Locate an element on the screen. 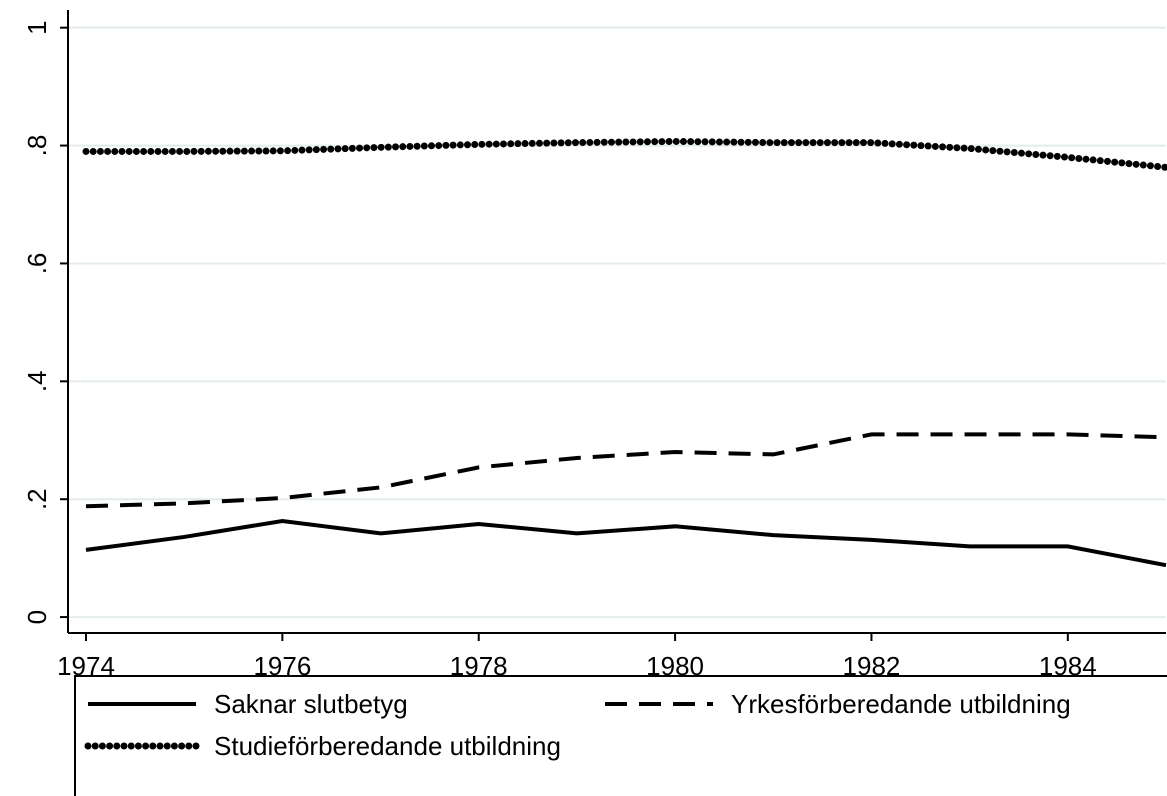 This screenshot has height=796, width=1167. y-tick-label: 0 is located at coordinates (37, 617).